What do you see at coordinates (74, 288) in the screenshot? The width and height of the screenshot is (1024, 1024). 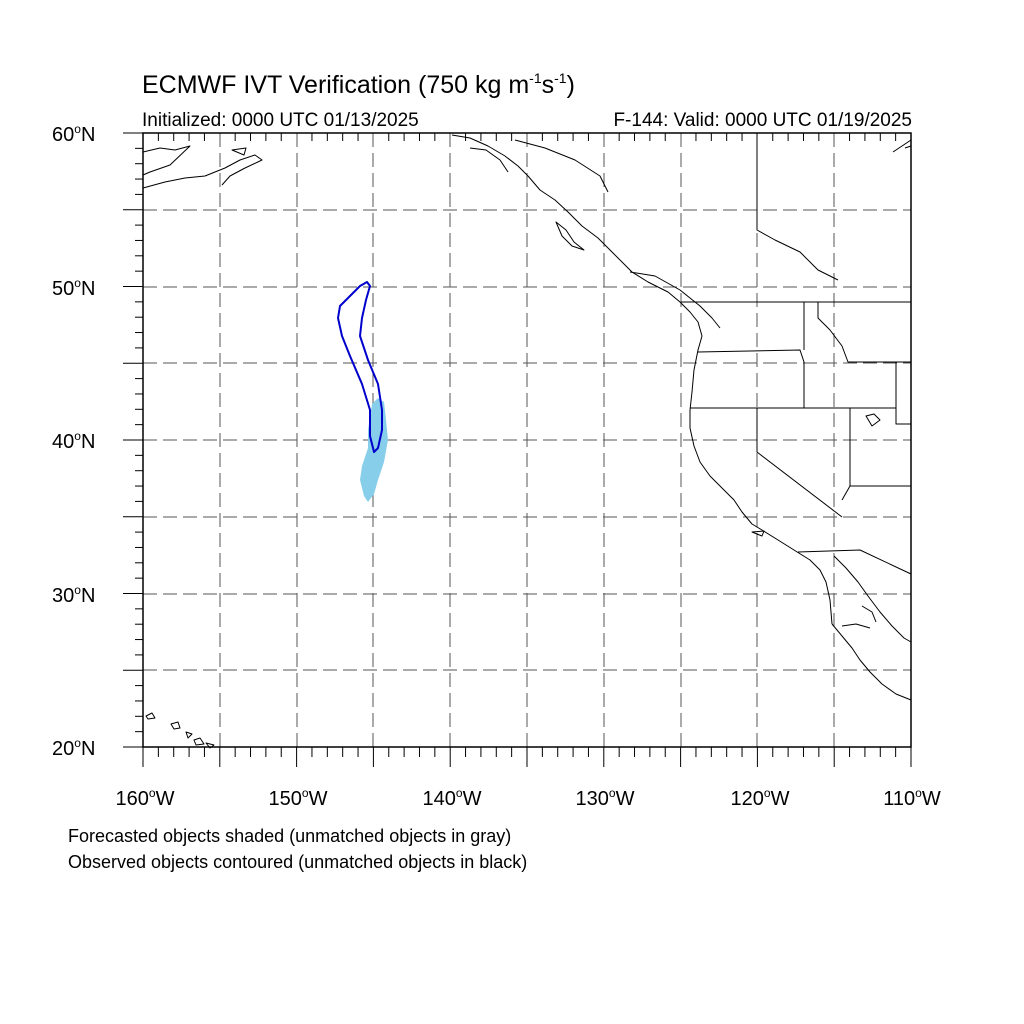 I see `lat-label: 50oN` at bounding box center [74, 288].